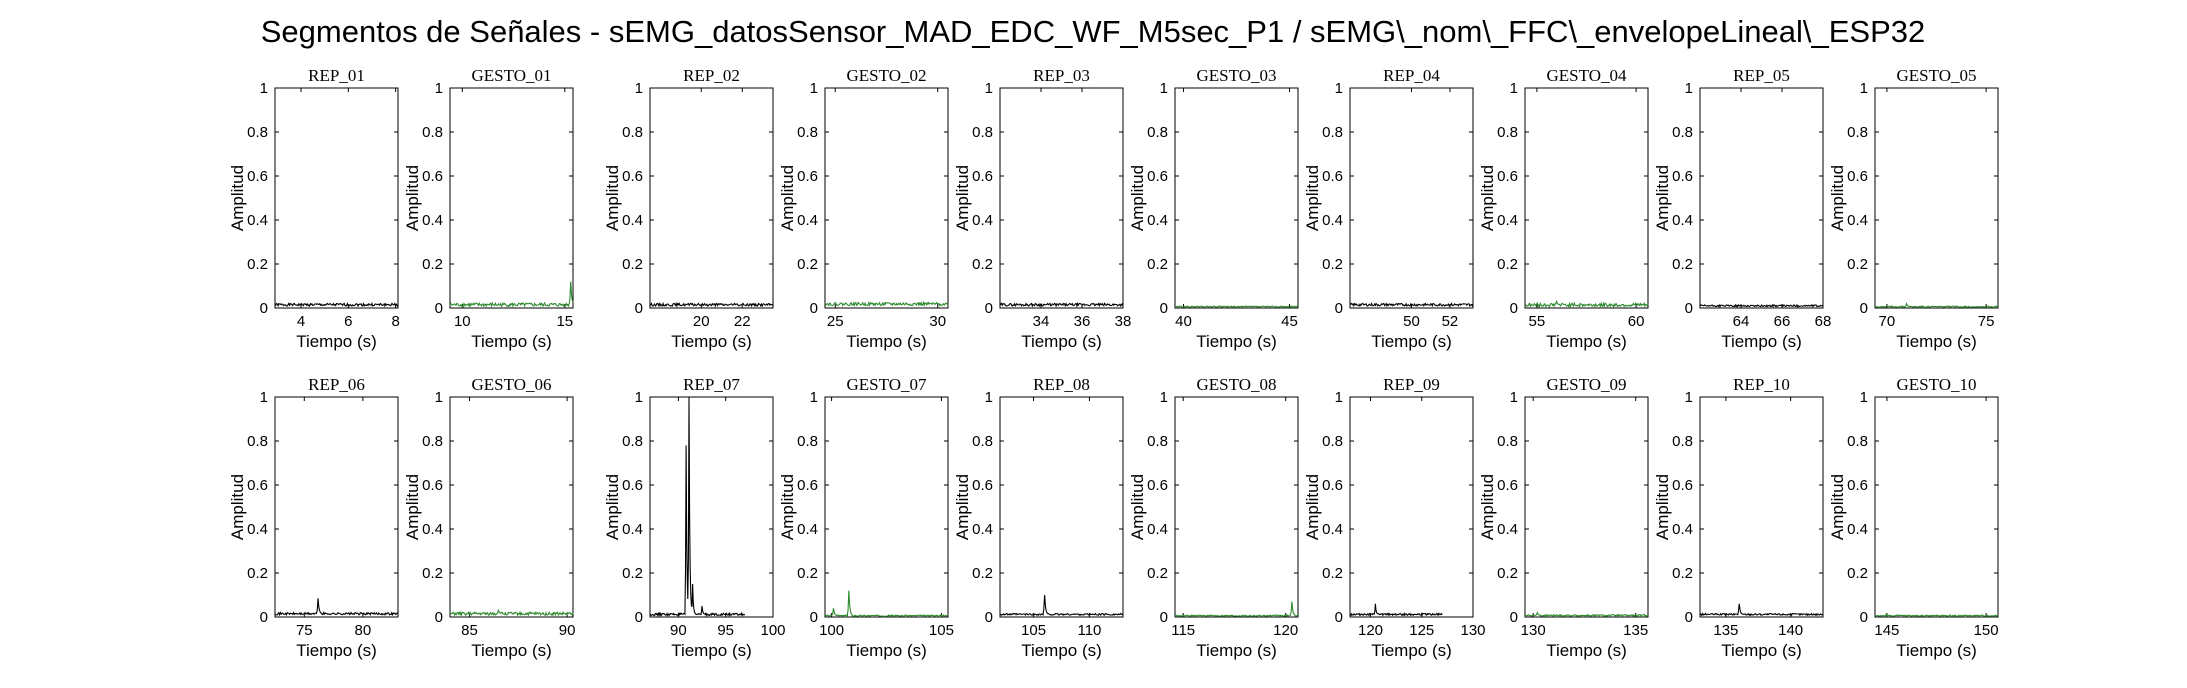 The height and width of the screenshot is (688, 2187). Describe the element at coordinates (1089, 630) in the screenshot. I see `x-tick-label: 110` at that location.